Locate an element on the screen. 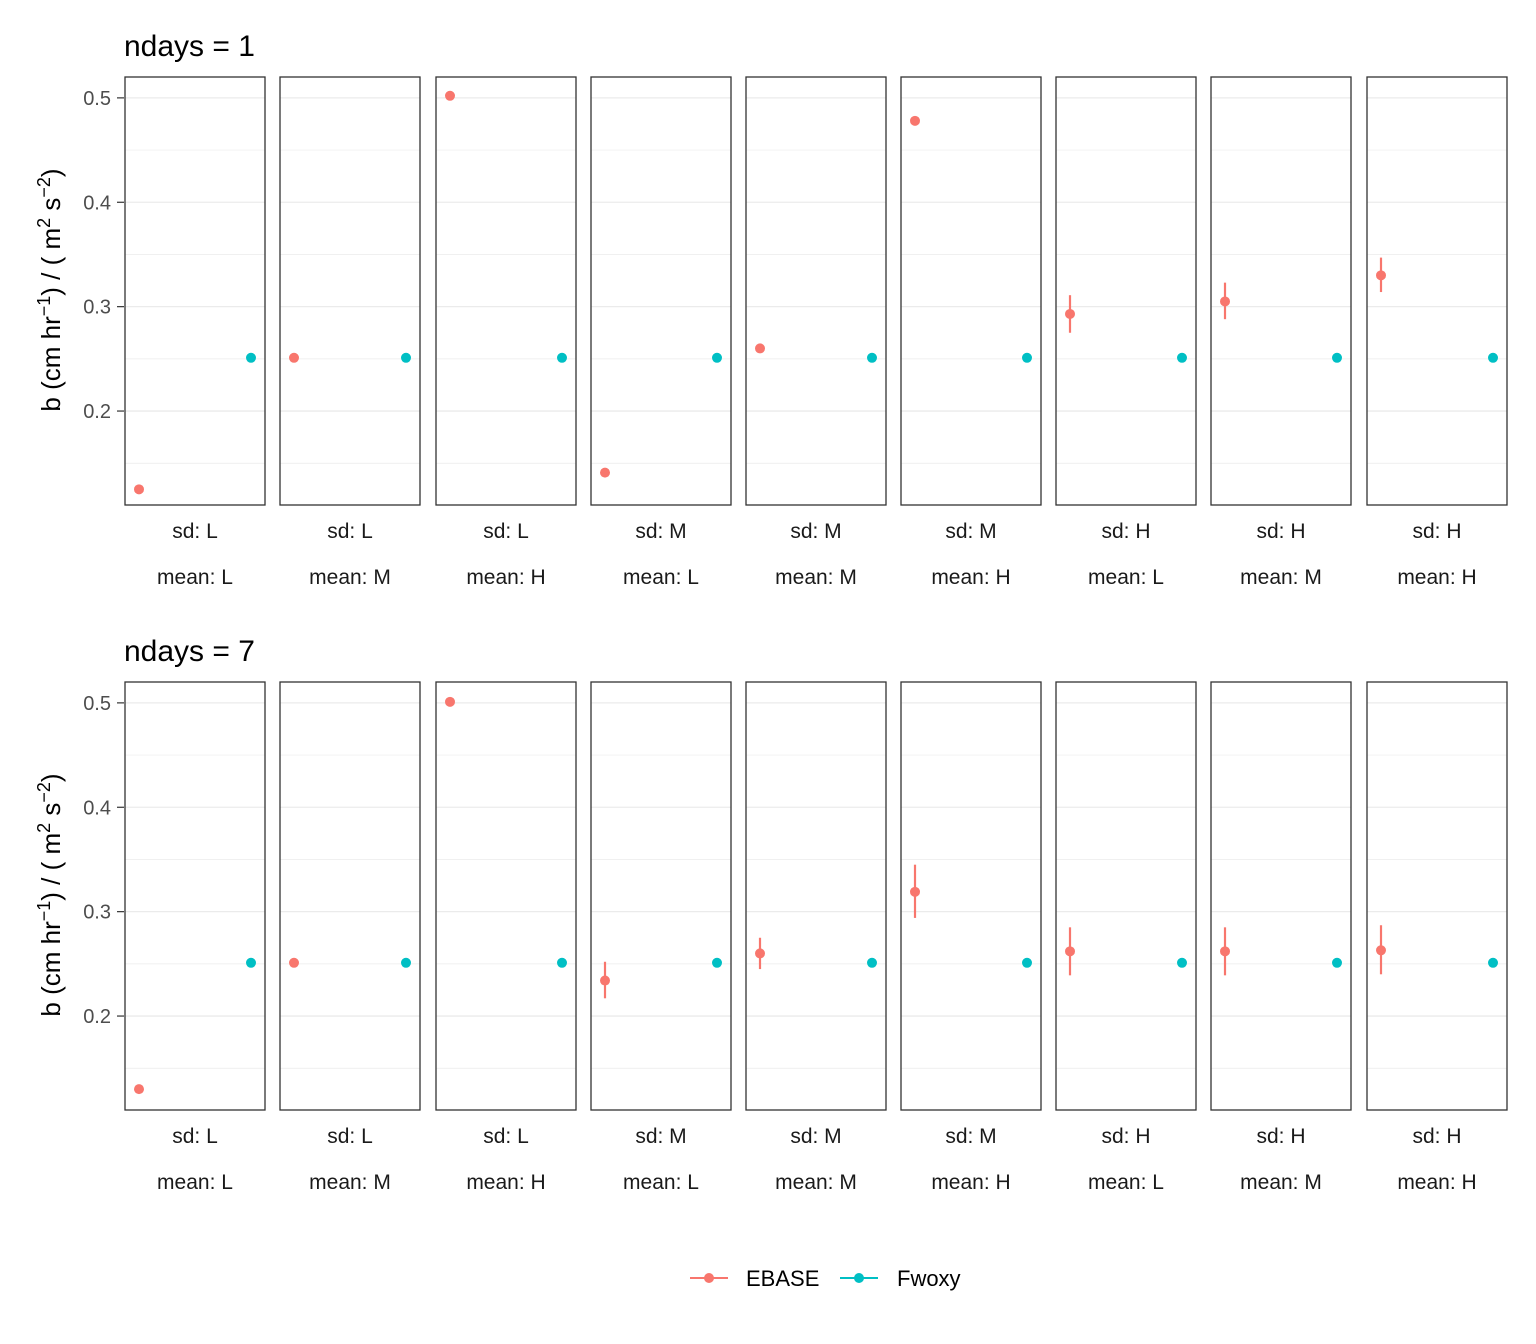  plot-title: ndays = 7 is located at coordinates (189, 651).